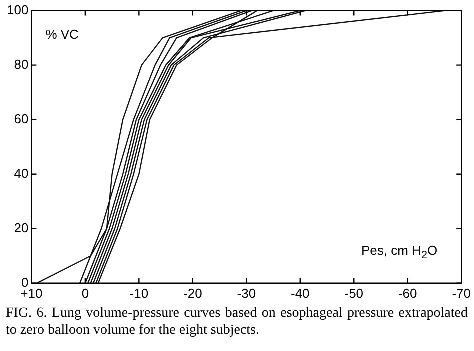 This screenshot has height=351, width=474. What do you see at coordinates (86, 293) in the screenshot?
I see `x-tick-label: 0` at bounding box center [86, 293].